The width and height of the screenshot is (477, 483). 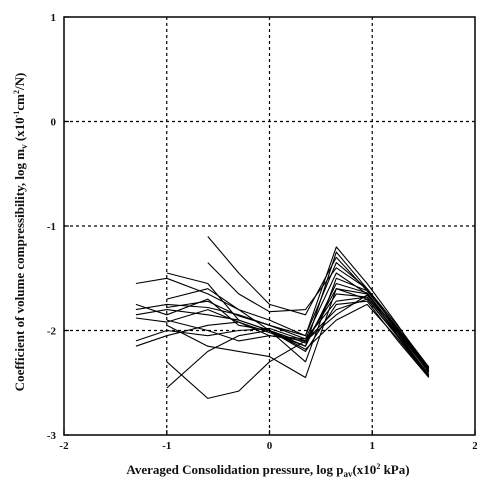 What do you see at coordinates (166, 446) in the screenshot?
I see `x-tick-label: -1` at bounding box center [166, 446].